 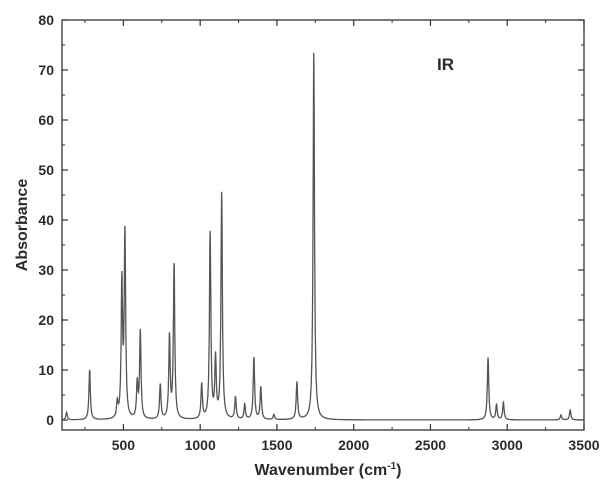 What do you see at coordinates (320, 470) in the screenshot?
I see `x-axis-title-main: Wavenumber (cm` at bounding box center [320, 470].